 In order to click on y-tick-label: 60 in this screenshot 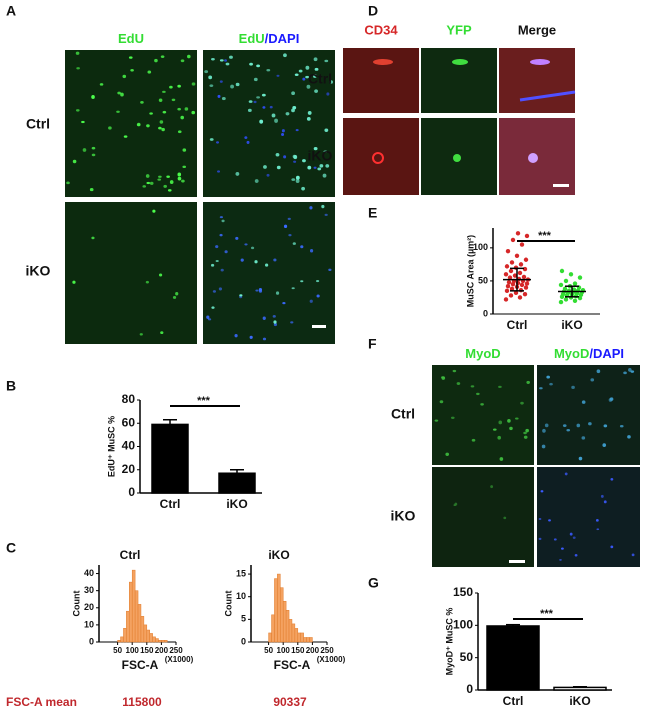, I will do `click(129, 422)`.